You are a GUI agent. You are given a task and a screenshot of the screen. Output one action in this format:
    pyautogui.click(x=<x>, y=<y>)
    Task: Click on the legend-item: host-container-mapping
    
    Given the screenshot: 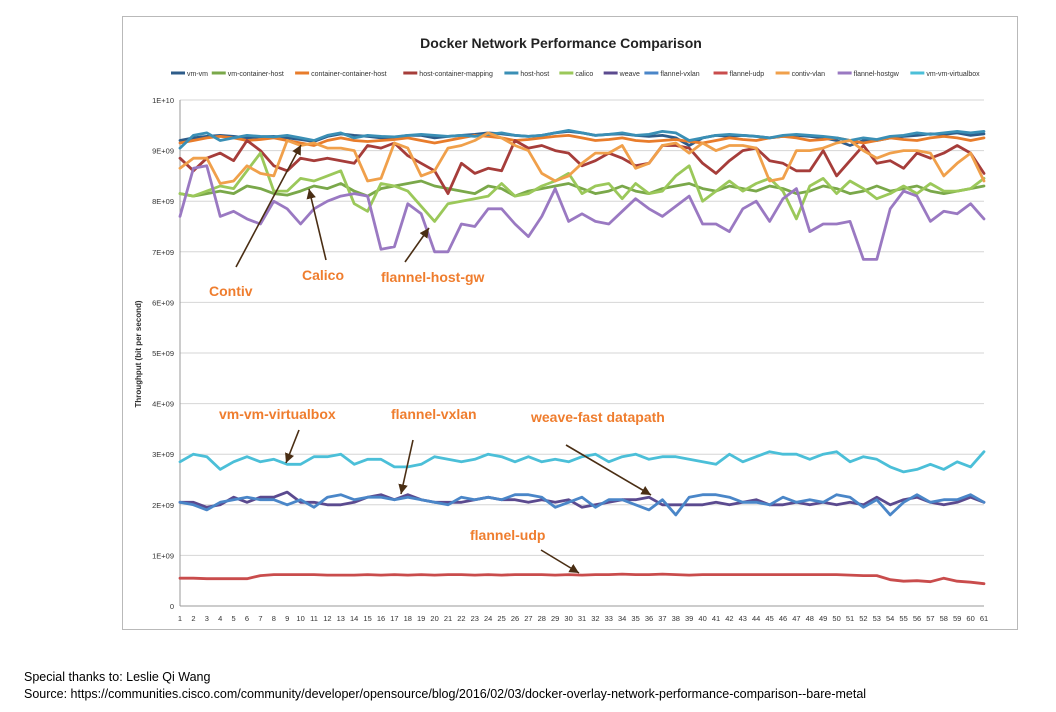 What is the action you would take?
    pyautogui.click(x=448, y=74)
    